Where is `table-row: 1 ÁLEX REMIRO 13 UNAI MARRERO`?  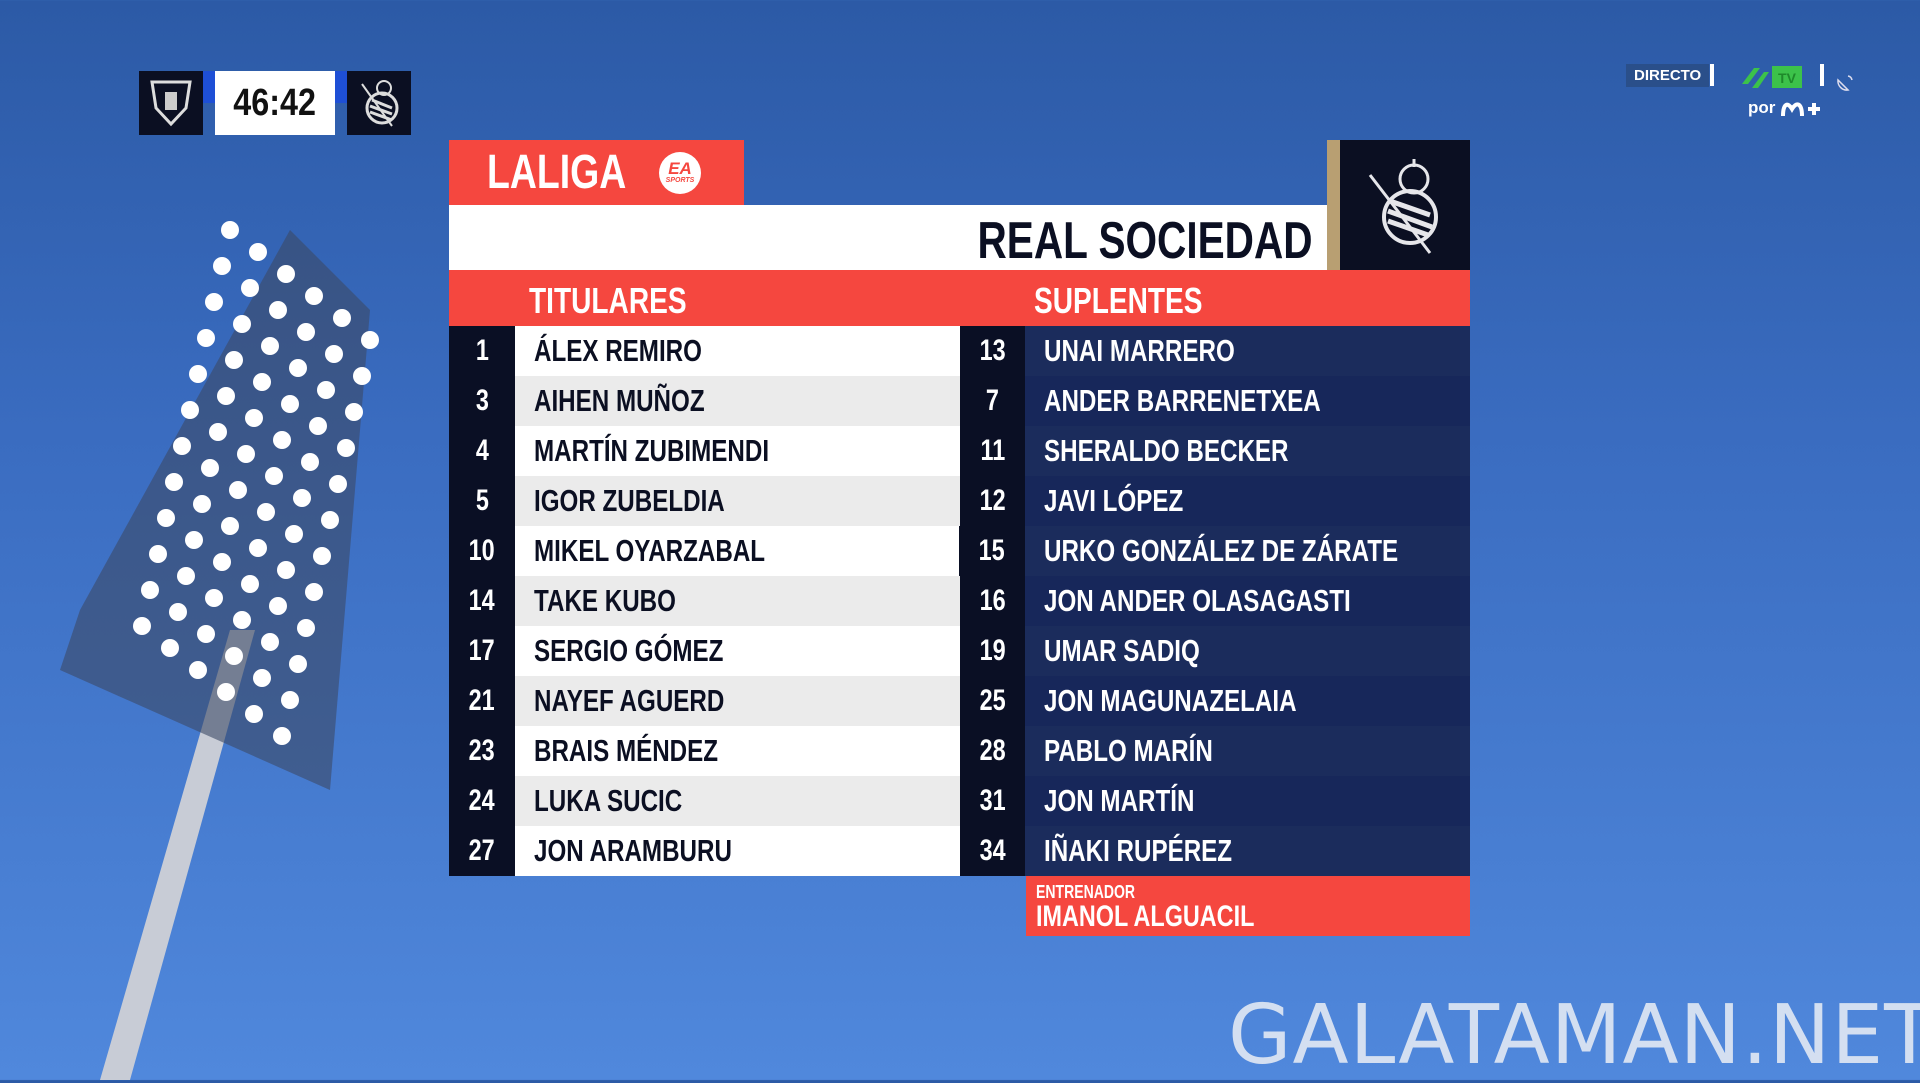 table-row: 1 ÁLEX REMIRO 13 UNAI MARRERO is located at coordinates (959, 351).